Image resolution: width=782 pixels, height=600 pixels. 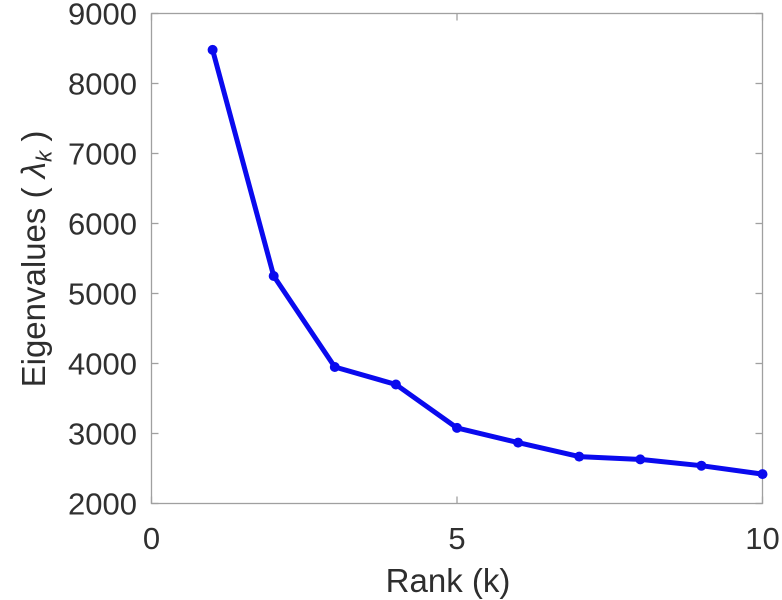 What do you see at coordinates (762, 538) in the screenshot?
I see `x-tick-label: 10` at bounding box center [762, 538].